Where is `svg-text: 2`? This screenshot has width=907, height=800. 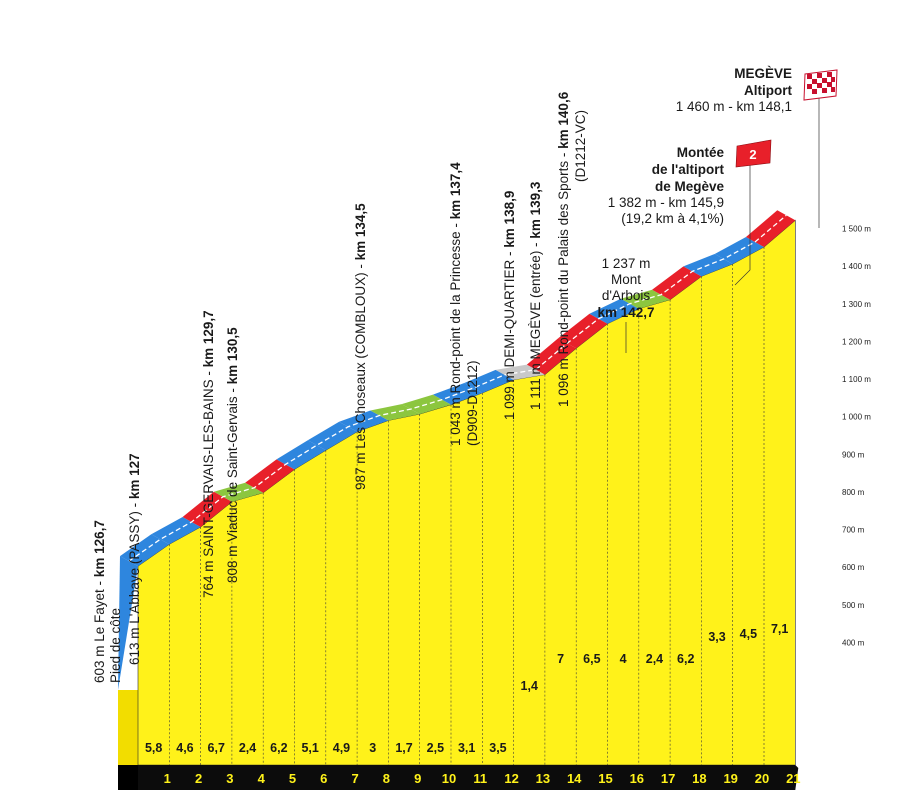 svg-text: 2 is located at coordinates (752, 154).